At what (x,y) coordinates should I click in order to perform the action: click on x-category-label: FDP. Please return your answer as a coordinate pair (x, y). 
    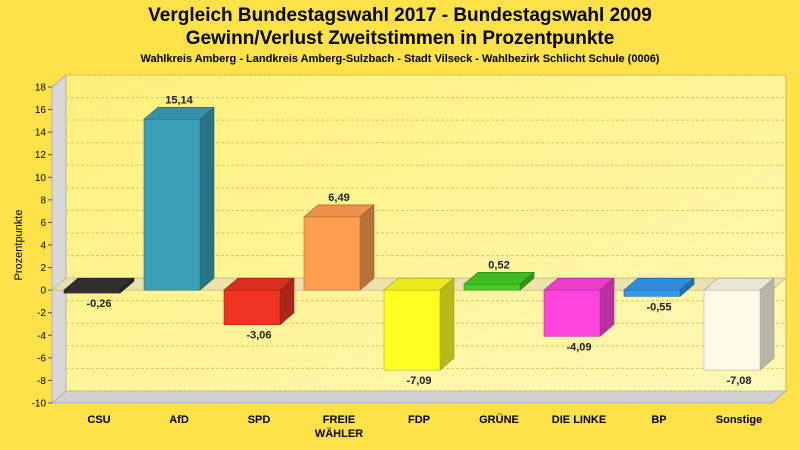
    Looking at the image, I should click on (419, 420).